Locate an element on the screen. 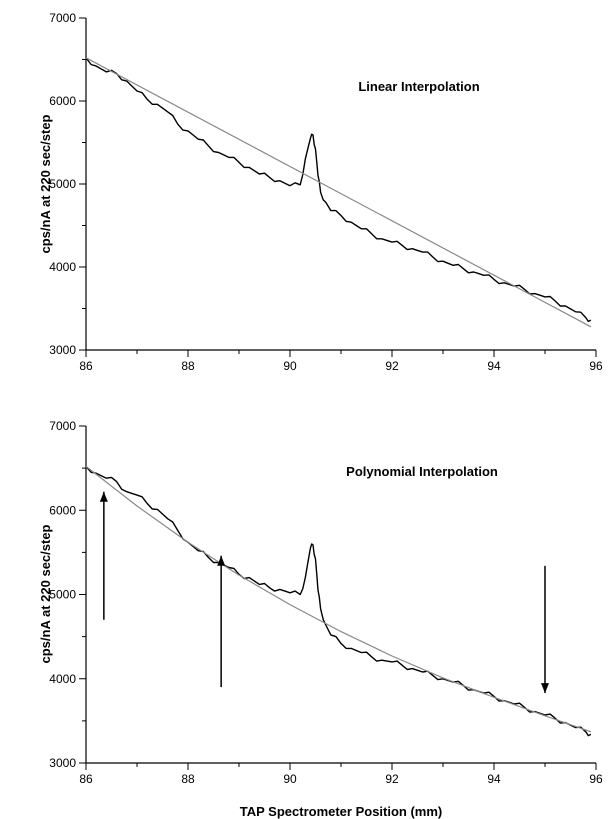 Image resolution: width=610 pixels, height=819 pixels. linear-x-tick-label: 92 is located at coordinates (392, 366).